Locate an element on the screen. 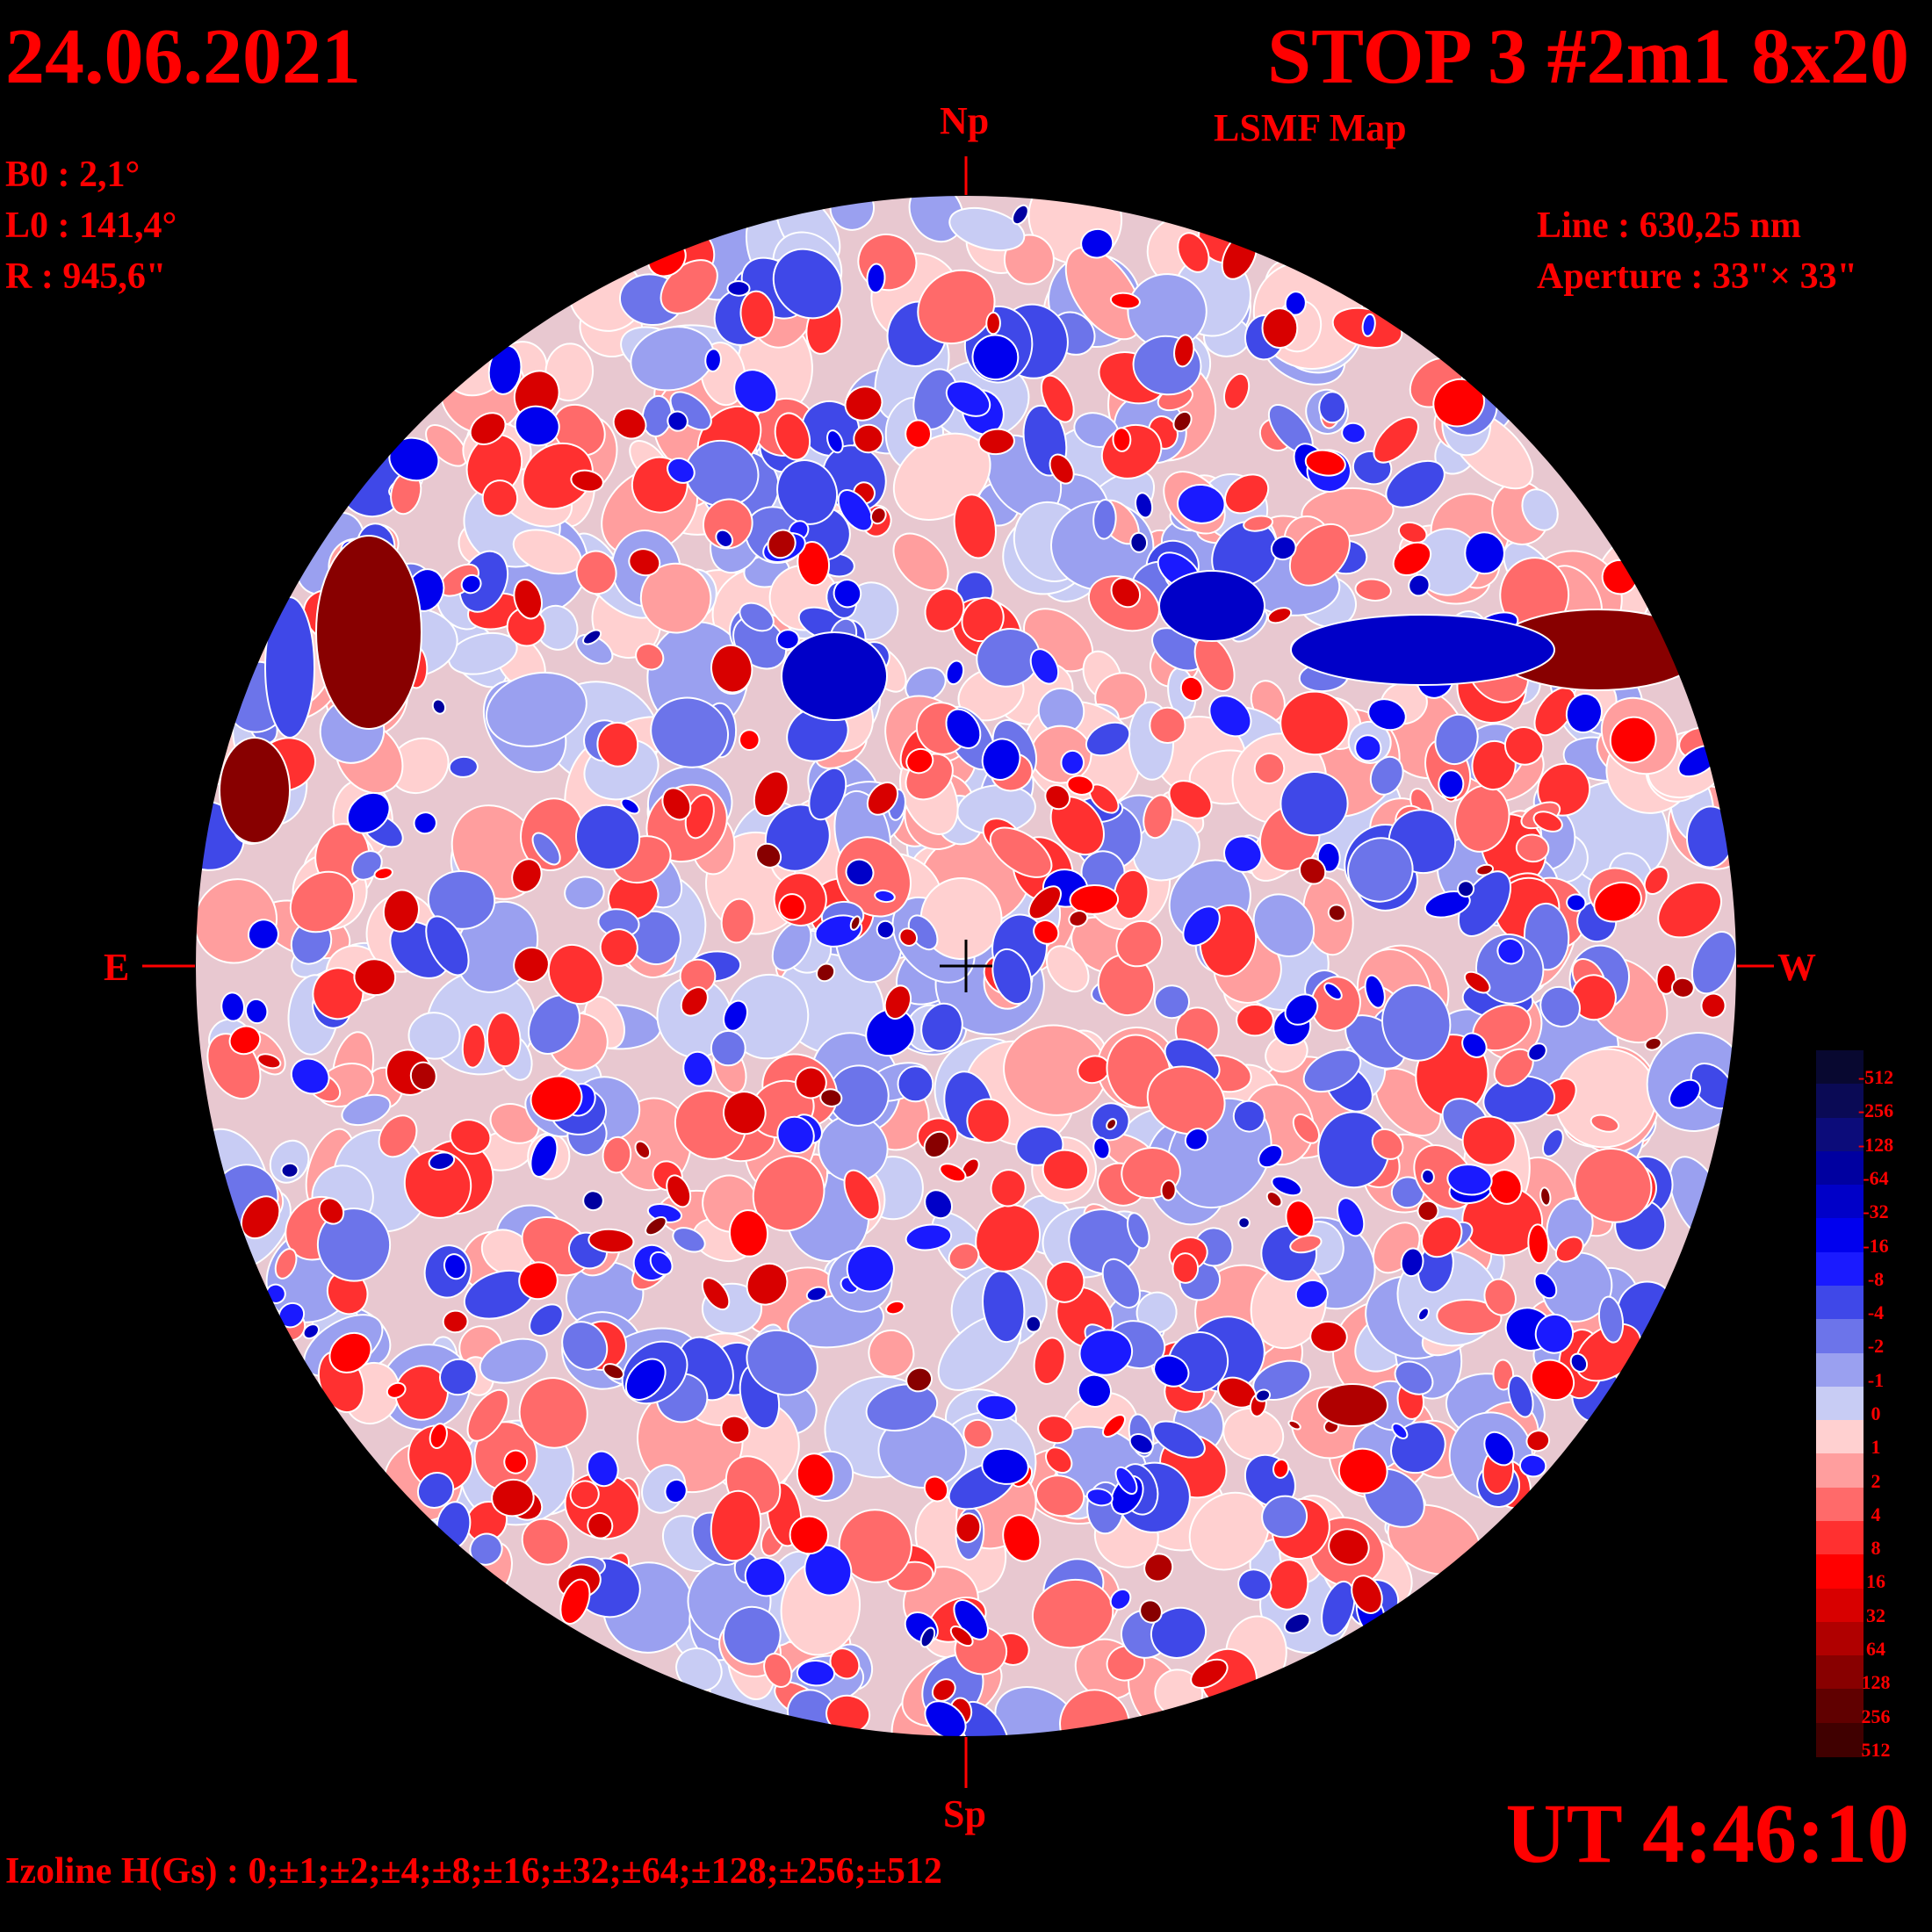 The height and width of the screenshot is (1932, 1932). west-label: W is located at coordinates (1796, 968).